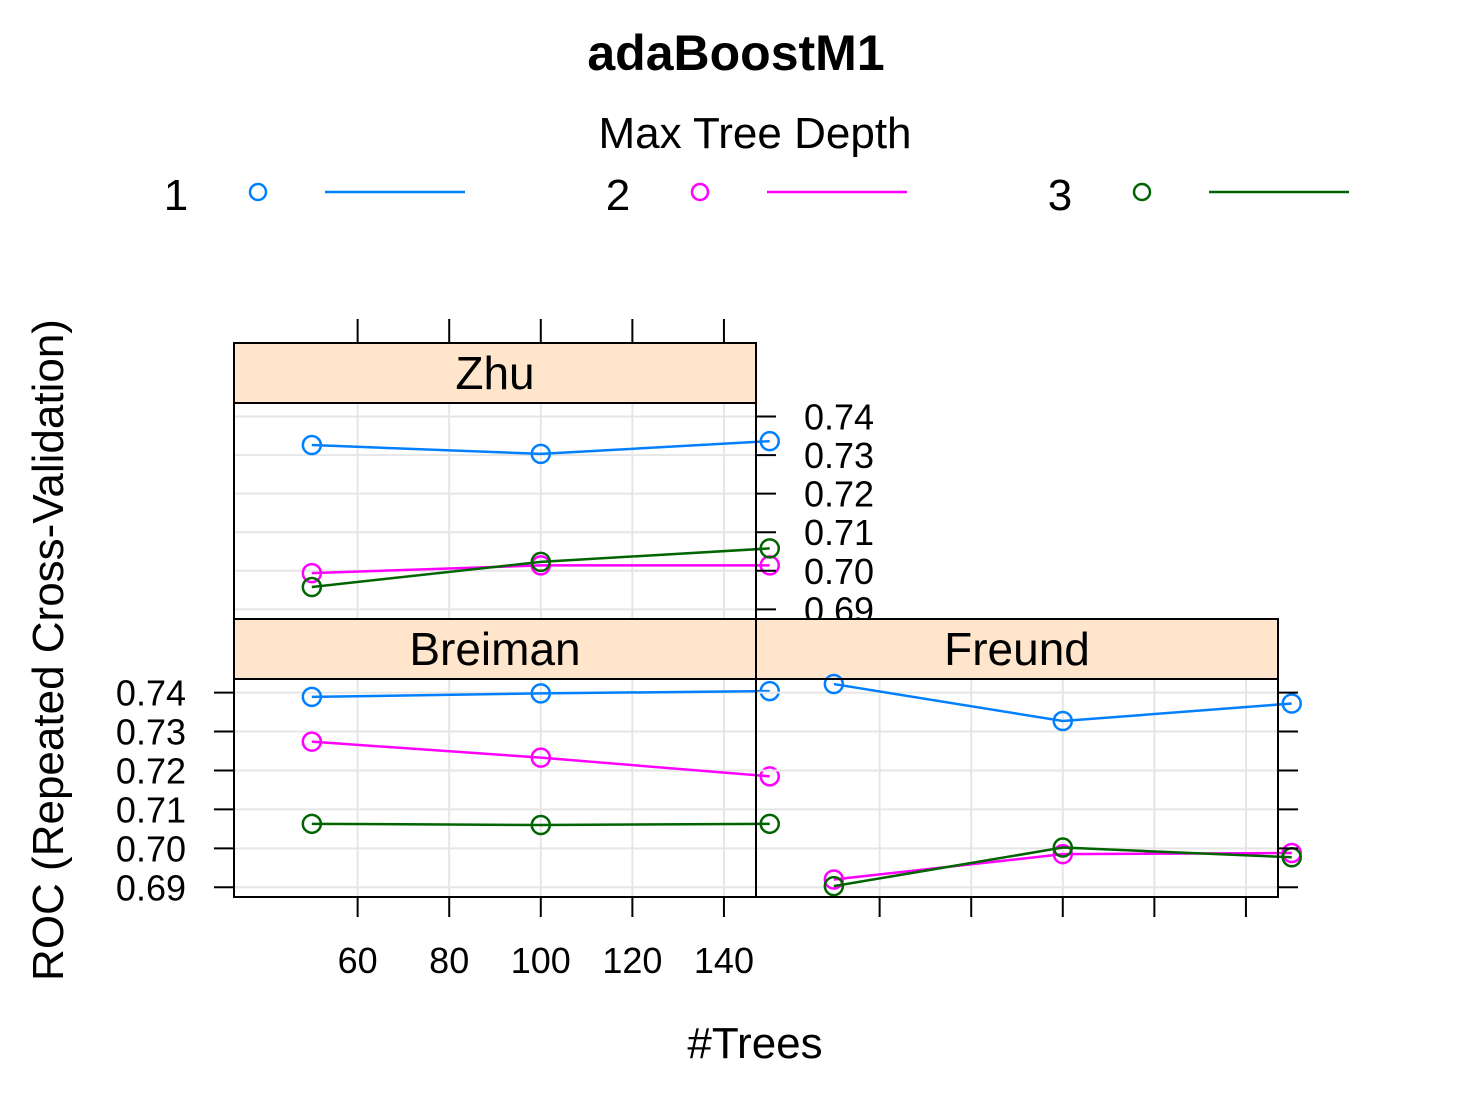 The width and height of the screenshot is (1476, 1110). I want to click on strip-zhu, so click(495, 373).